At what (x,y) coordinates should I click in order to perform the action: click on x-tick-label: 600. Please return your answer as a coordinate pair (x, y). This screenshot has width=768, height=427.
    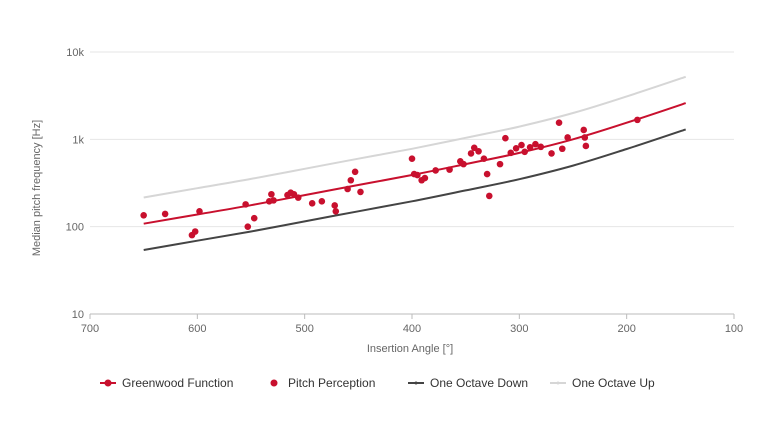
    Looking at the image, I should click on (197, 329).